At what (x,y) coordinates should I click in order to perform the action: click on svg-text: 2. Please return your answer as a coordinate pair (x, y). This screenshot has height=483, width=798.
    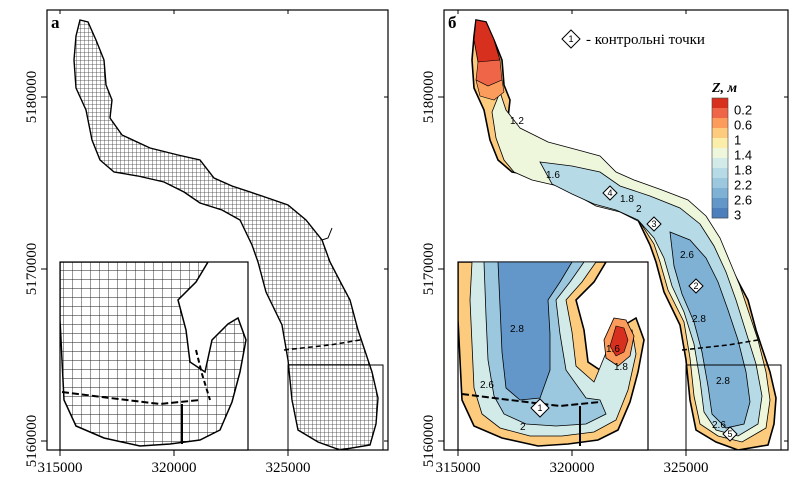
    Looking at the image, I should click on (695, 286).